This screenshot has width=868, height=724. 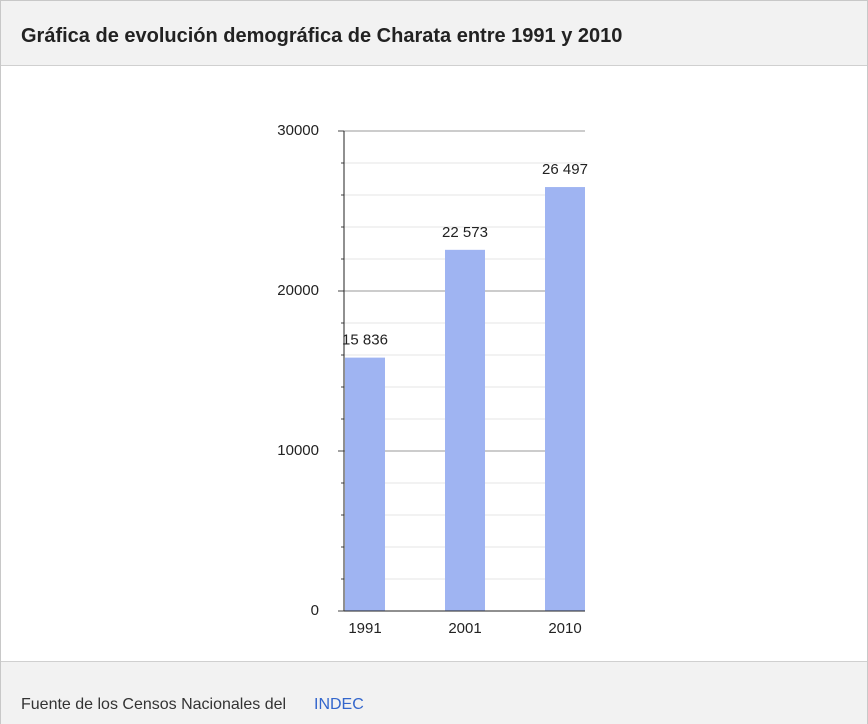 What do you see at coordinates (298, 290) in the screenshot?
I see `y-tick-label: 20000` at bounding box center [298, 290].